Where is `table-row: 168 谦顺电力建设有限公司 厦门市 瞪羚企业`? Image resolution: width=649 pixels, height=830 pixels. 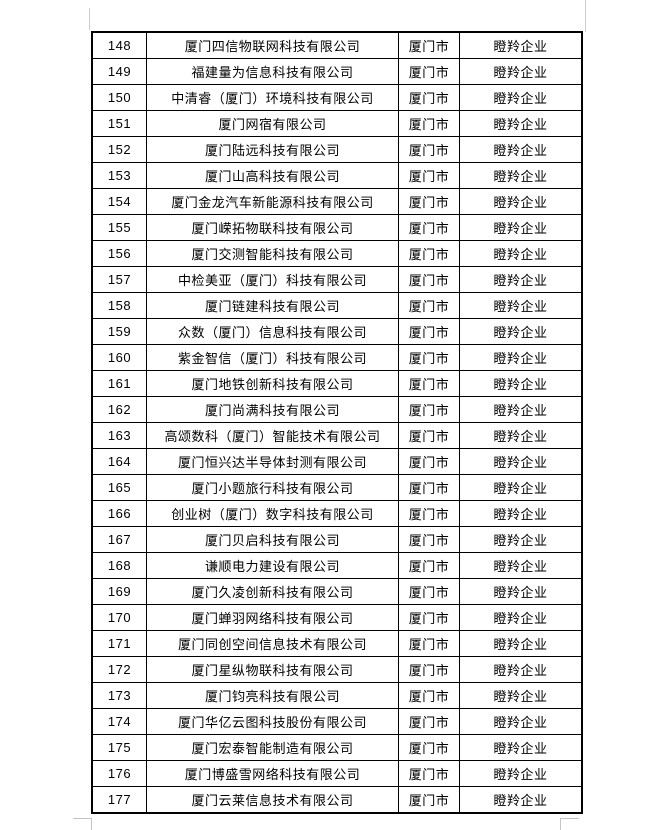
table-row: 168 谦顺电力建设有限公司 厦门市 瞪羚企业 is located at coordinates (337, 565).